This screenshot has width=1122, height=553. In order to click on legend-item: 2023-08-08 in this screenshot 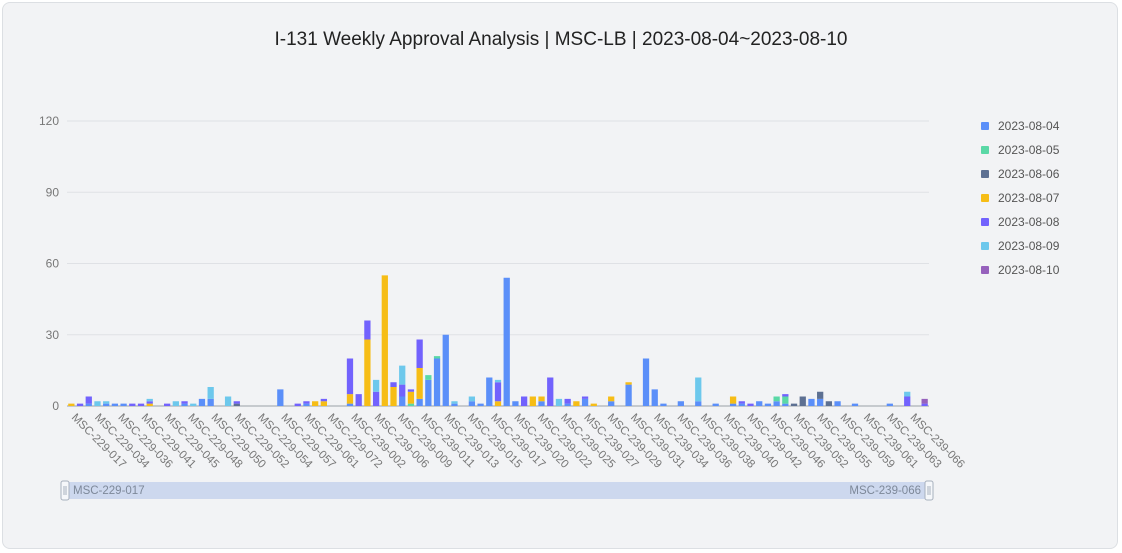, I will do `click(1020, 222)`.